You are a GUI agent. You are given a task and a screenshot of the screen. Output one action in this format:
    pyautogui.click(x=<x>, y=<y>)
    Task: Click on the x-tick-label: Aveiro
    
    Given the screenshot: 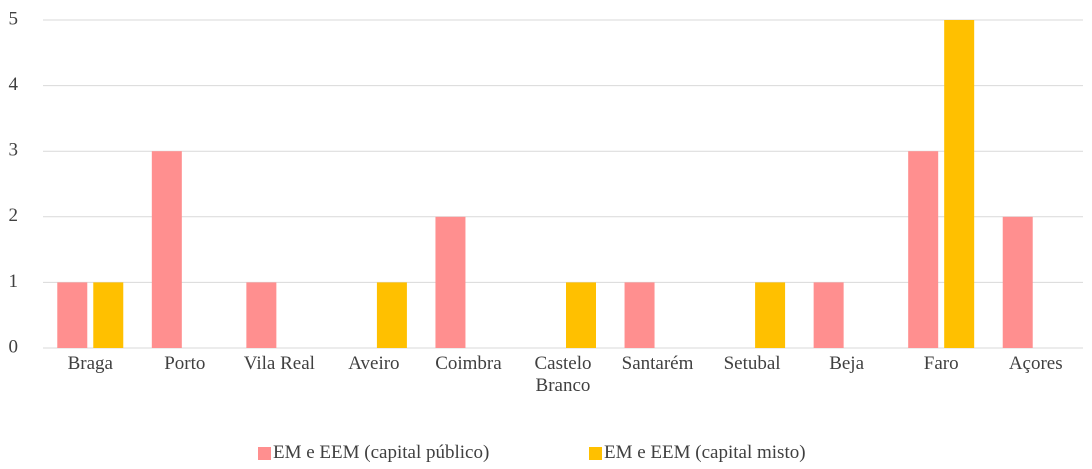 What is the action you would take?
    pyautogui.click(x=374, y=363)
    